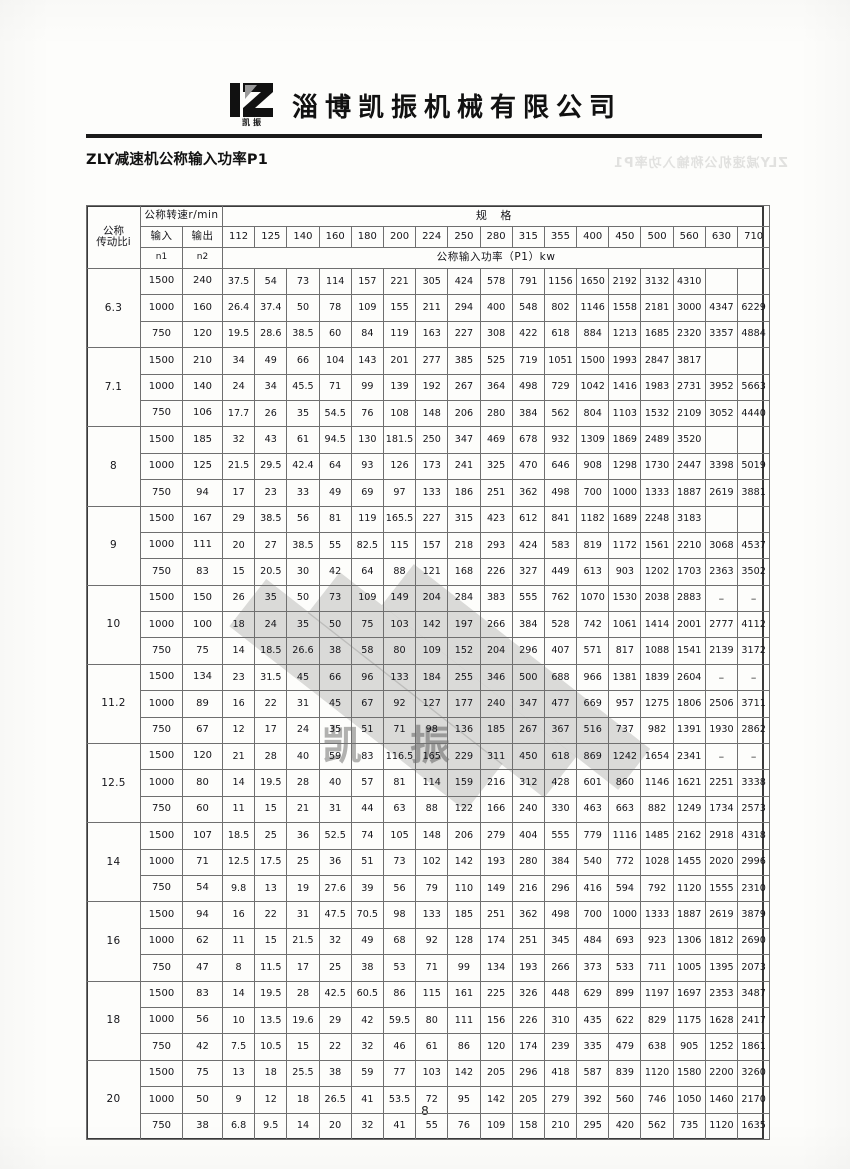  I want to click on power-cell: 24, so click(271, 625).